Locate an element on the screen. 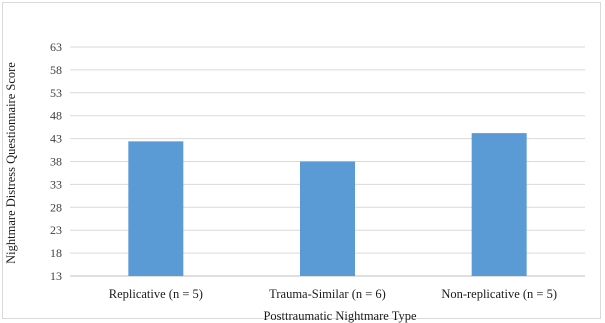 The image size is (605, 323). y-tick-label: 13 is located at coordinates (56, 276).